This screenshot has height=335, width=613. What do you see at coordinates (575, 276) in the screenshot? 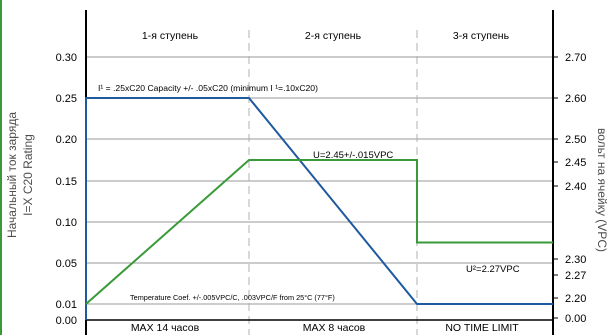
I see `right-tick-label-6: 2.27` at bounding box center [575, 276].